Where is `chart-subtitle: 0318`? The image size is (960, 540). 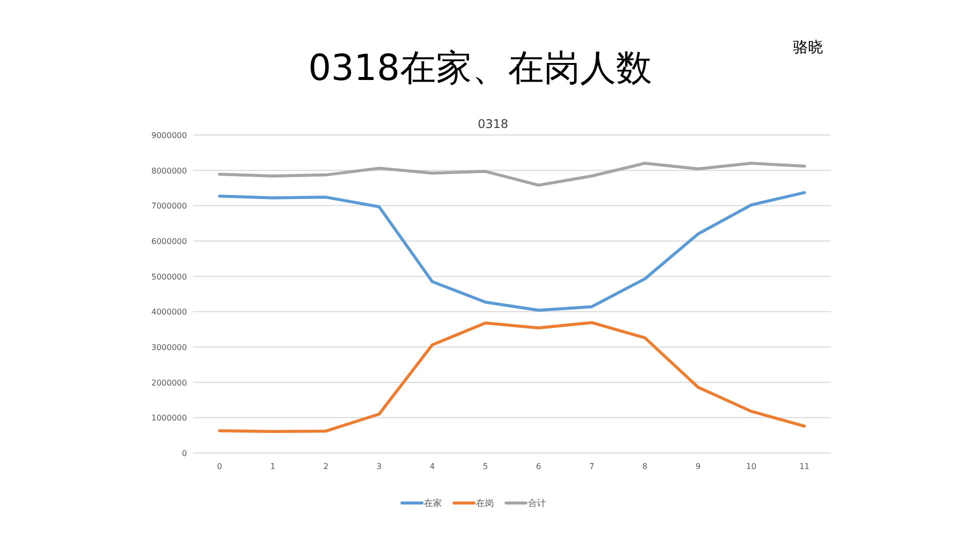
chart-subtitle: 0318 is located at coordinates (493, 124).